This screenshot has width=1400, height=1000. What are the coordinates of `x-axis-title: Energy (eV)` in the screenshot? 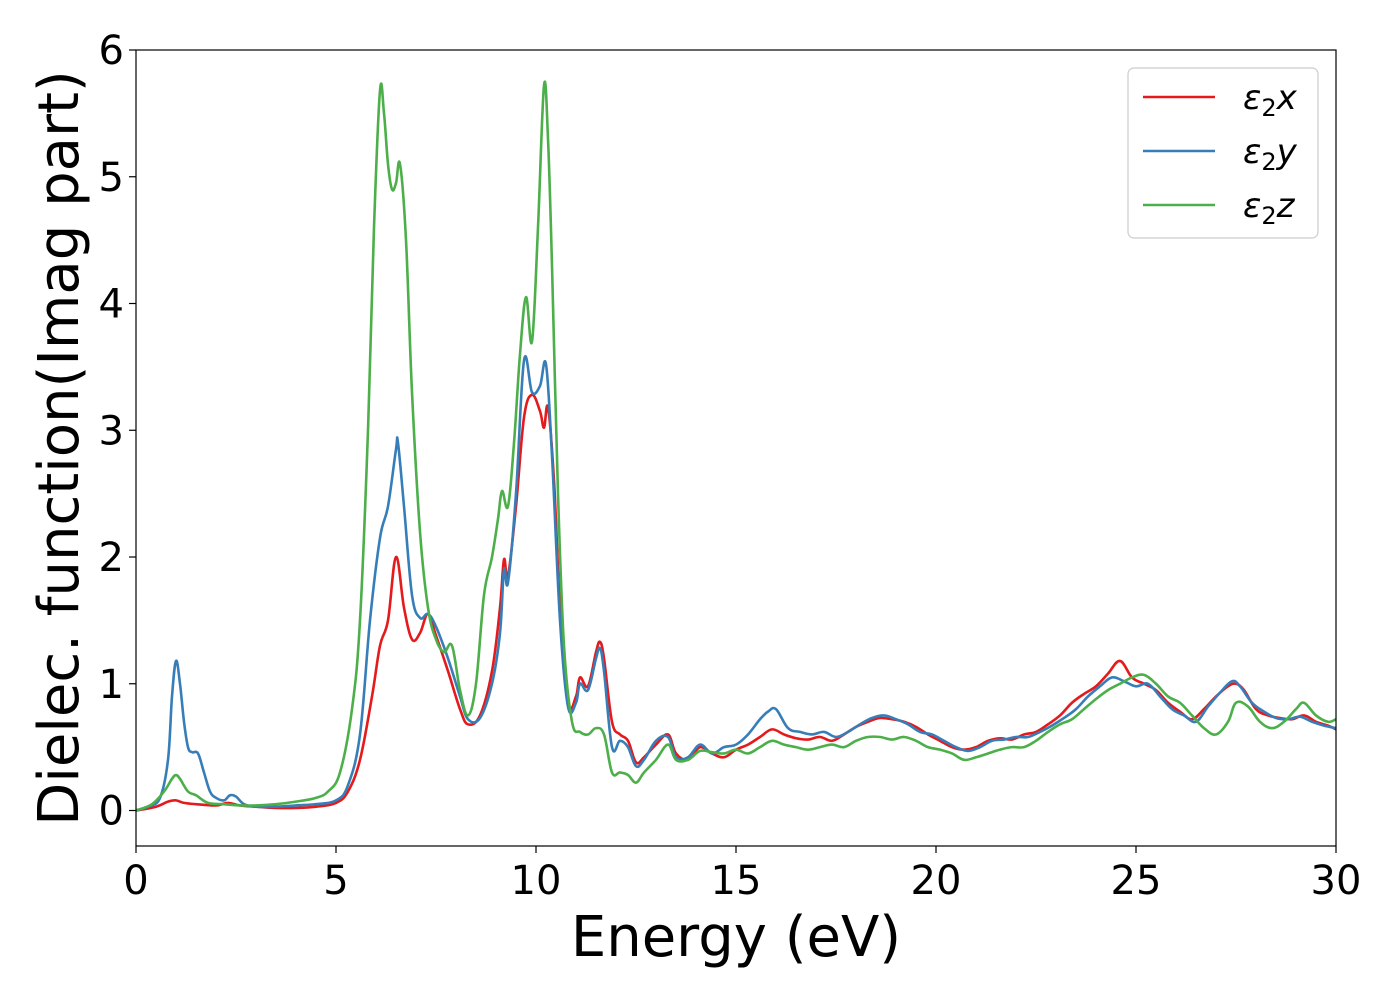 It's located at (736, 937).